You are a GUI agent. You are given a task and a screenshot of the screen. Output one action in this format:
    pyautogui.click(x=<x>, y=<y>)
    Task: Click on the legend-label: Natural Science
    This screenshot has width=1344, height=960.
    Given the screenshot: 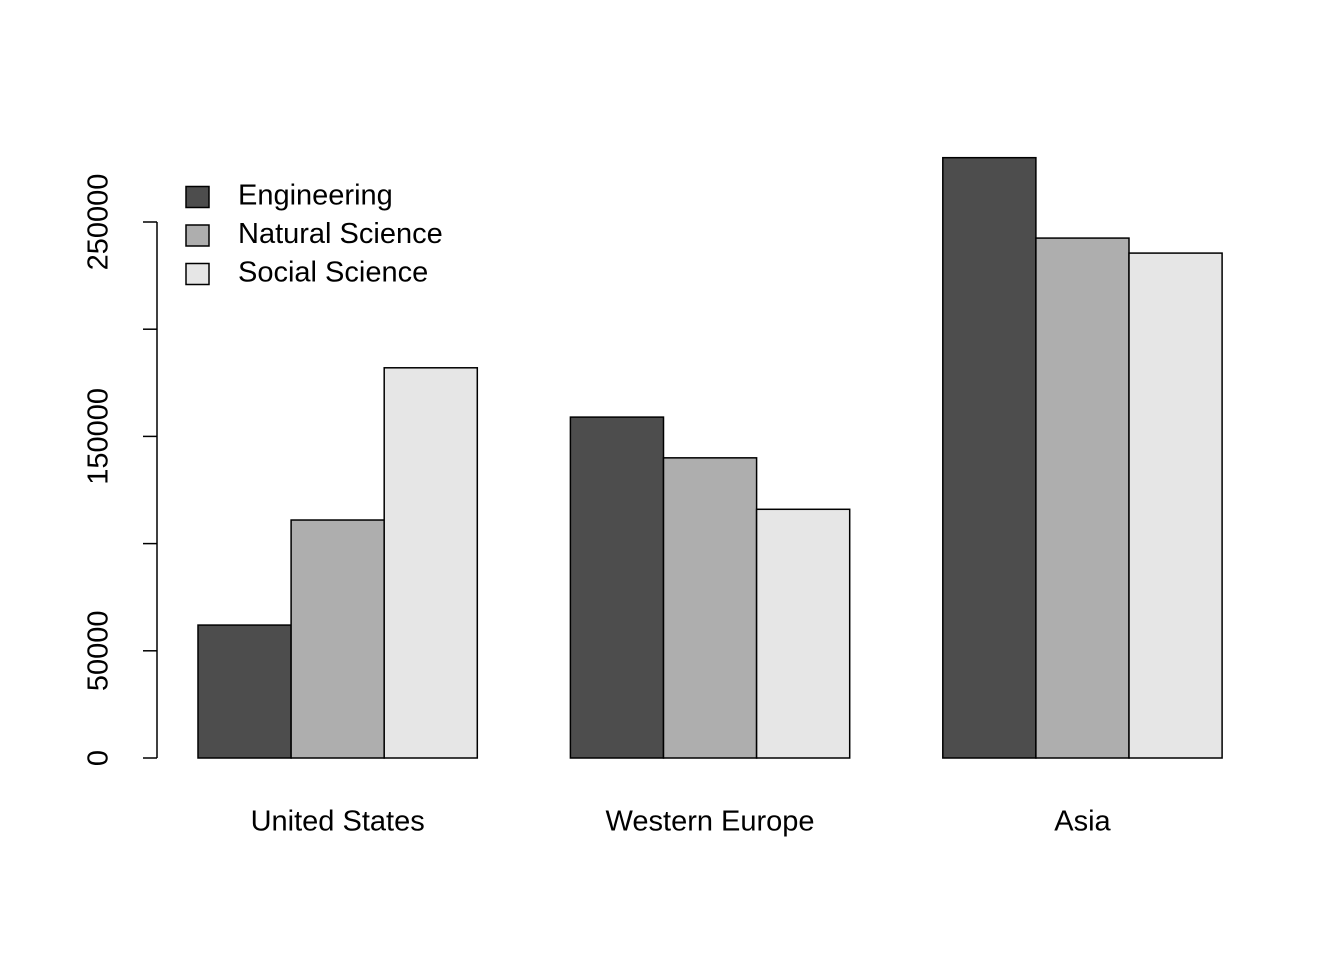 What is the action you would take?
    pyautogui.click(x=340, y=234)
    